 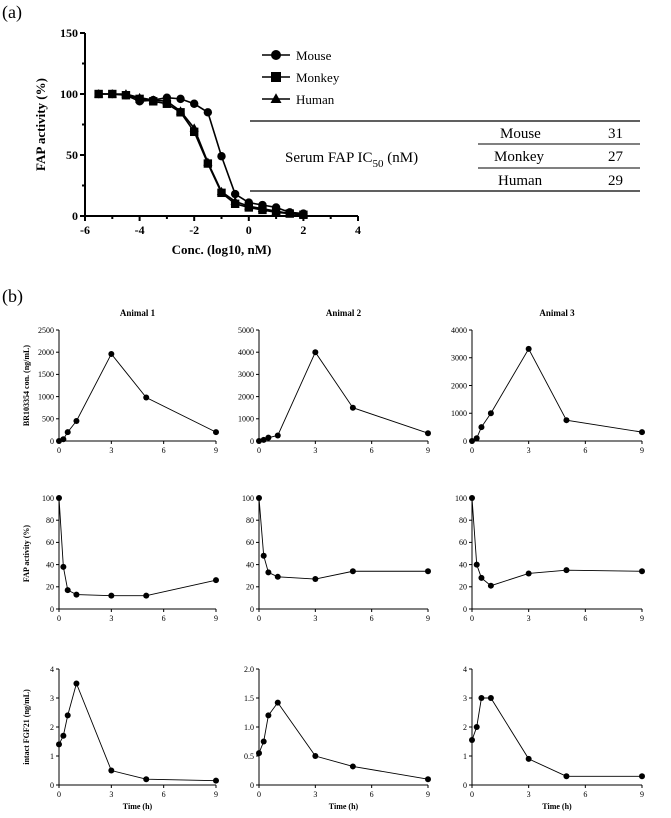 I want to click on y-tick-label: 150, so click(x=69, y=33).